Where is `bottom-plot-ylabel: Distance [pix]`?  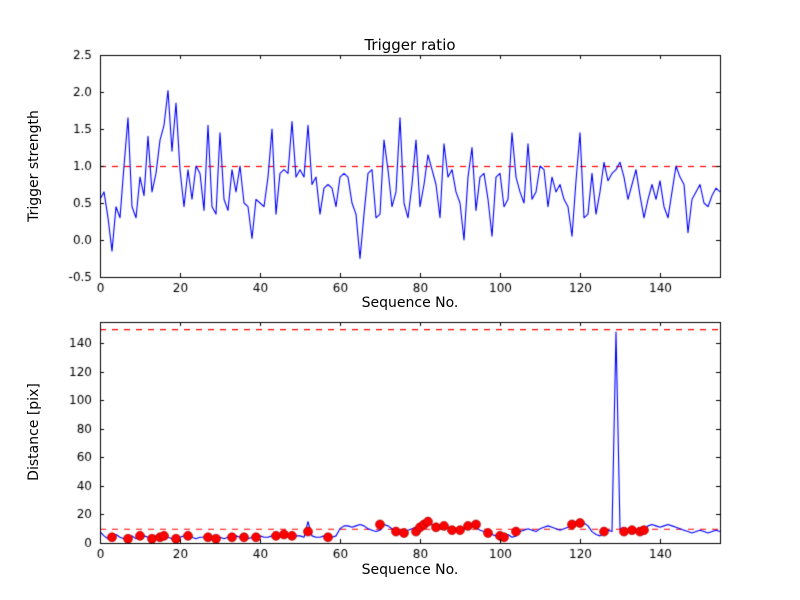
bottom-plot-ylabel: Distance [pix] is located at coordinates (34, 432).